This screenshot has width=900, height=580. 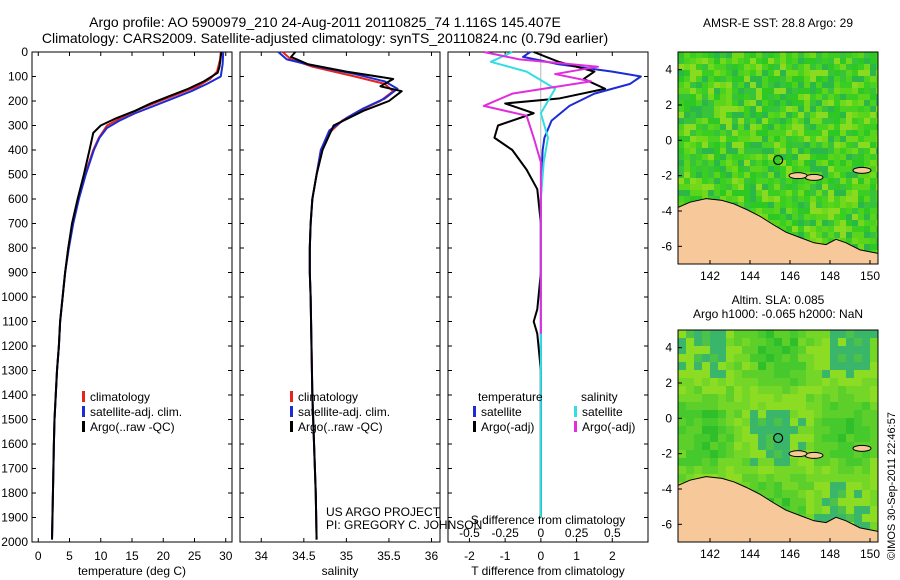 What do you see at coordinates (602, 412) in the screenshot?
I see `difference-legend-label: satellite` at bounding box center [602, 412].